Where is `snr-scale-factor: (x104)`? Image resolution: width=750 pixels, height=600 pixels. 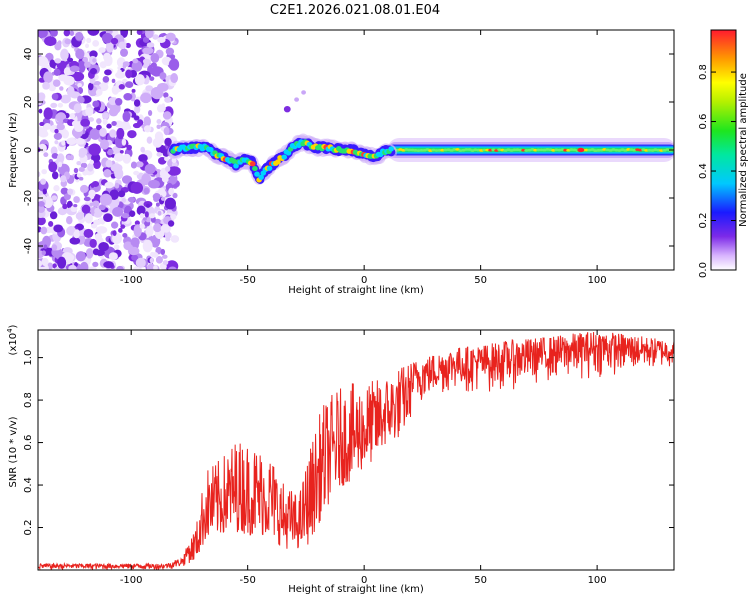 snr-scale-factor: (x104) is located at coordinates (12, 339).